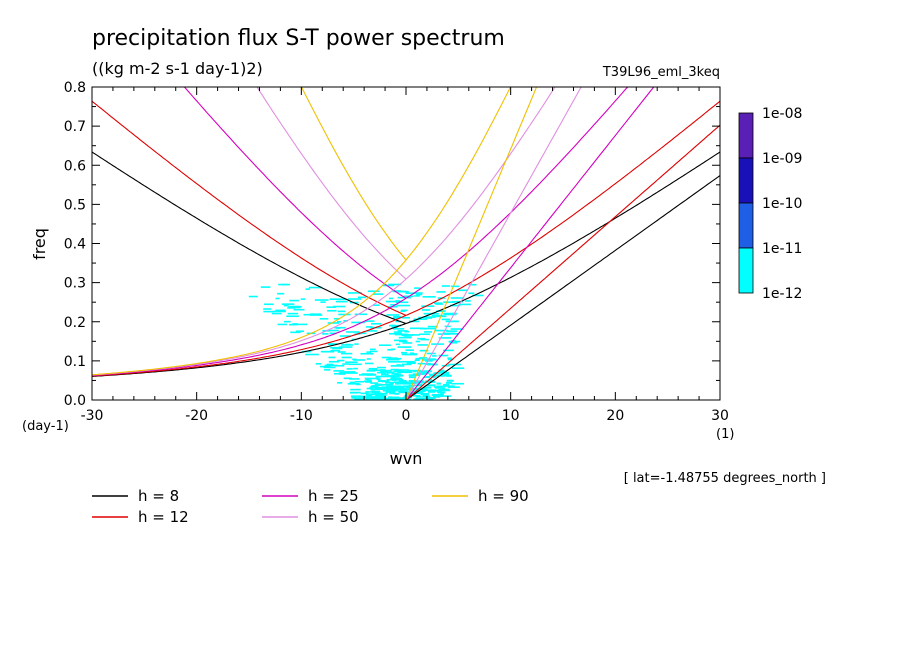  Describe the element at coordinates (503, 496) in the screenshot. I see `legend-label: h = 90` at that location.